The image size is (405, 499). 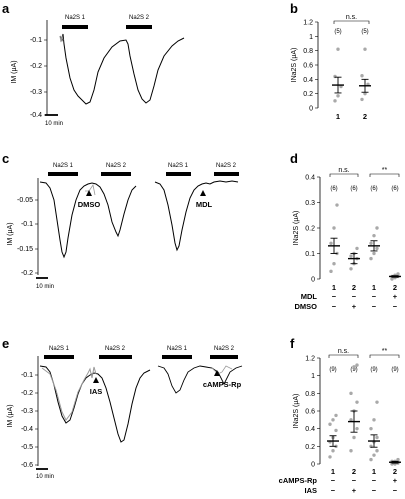 What do you see at coordinates (6, 8) in the screenshot?
I see `panel-label-a: a` at bounding box center [6, 8].